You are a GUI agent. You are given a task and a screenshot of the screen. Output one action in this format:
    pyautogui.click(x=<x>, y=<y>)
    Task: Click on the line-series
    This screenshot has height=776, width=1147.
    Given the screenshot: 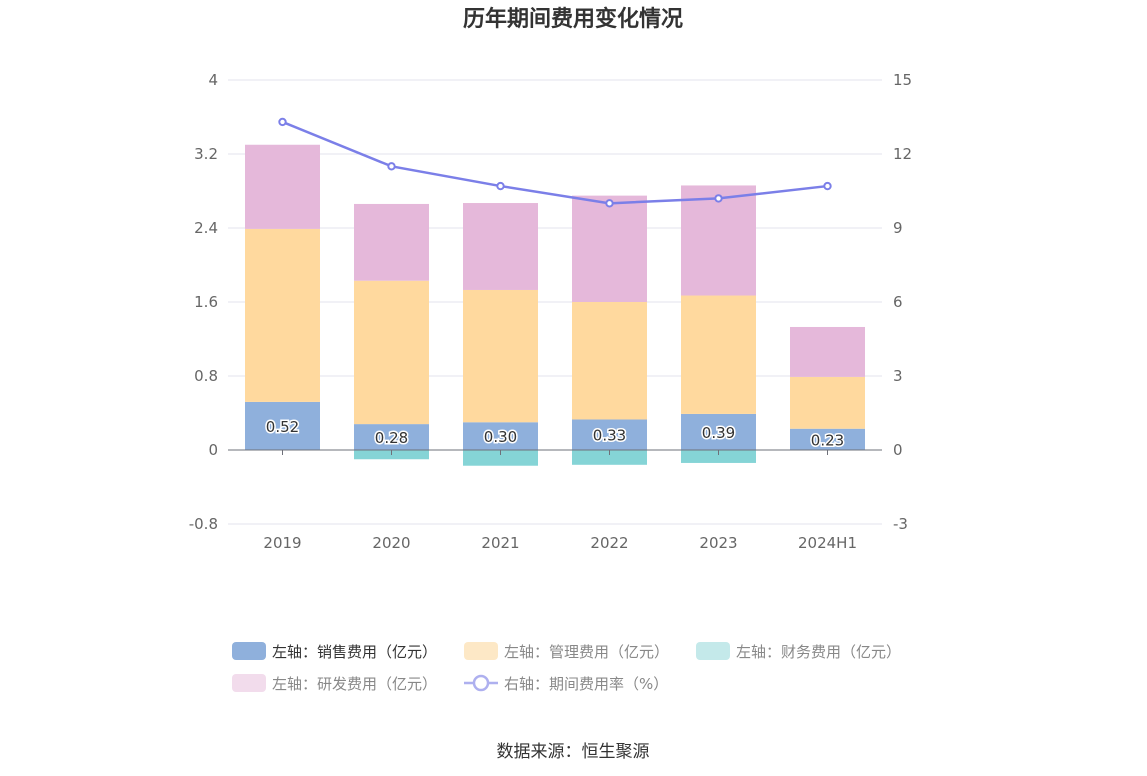 What is the action you would take?
    pyautogui.click(x=555, y=162)
    